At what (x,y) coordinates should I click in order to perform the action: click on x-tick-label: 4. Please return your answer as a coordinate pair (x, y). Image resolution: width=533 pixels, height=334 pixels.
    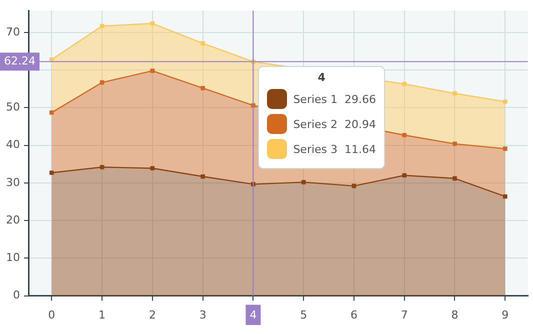
    Looking at the image, I should click on (253, 315).